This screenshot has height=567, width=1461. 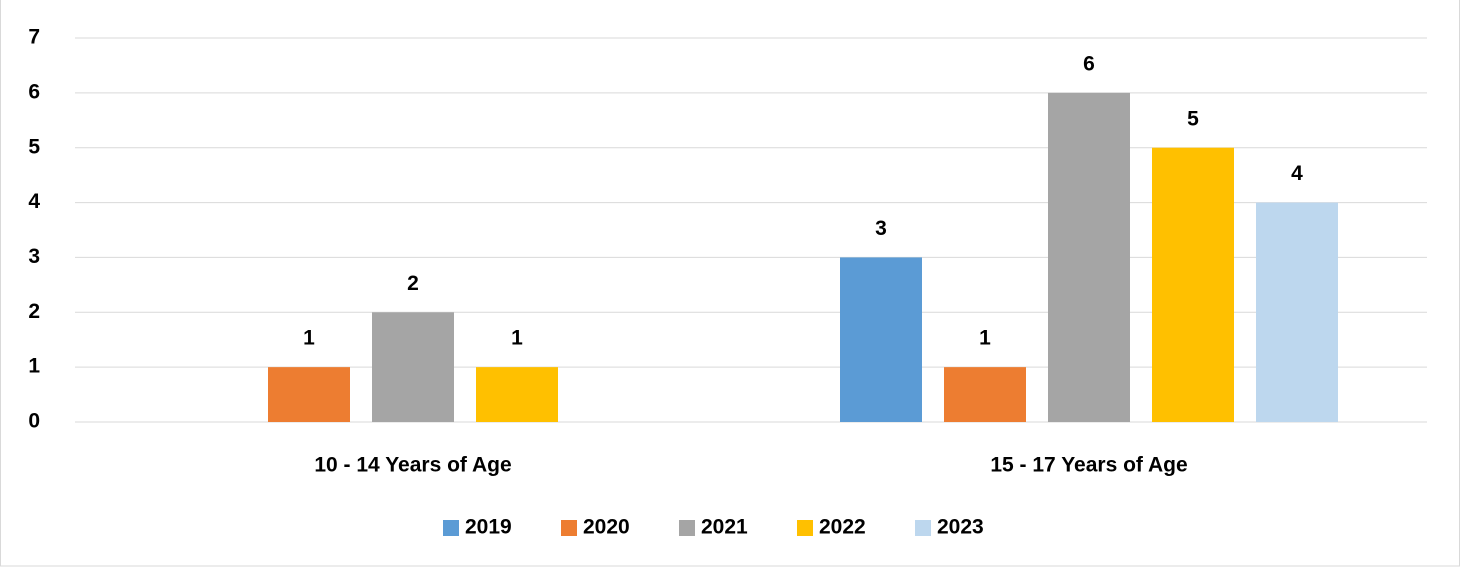 What do you see at coordinates (34, 91) in the screenshot?
I see `y-tick-label: 6` at bounding box center [34, 91].